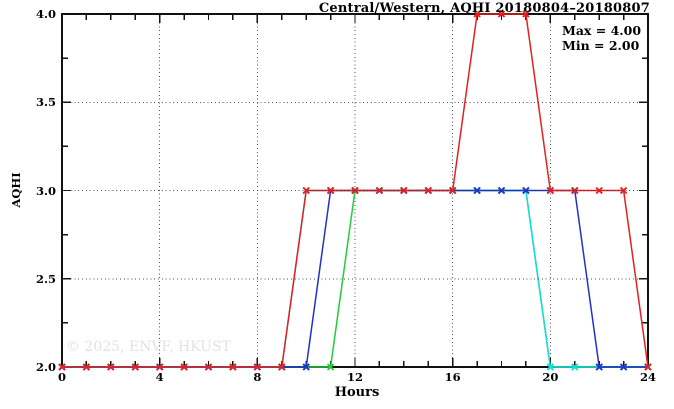 This screenshot has width=674, height=409. Describe the element at coordinates (45, 190) in the screenshot. I see `y-tick-label: 3.0` at that location.